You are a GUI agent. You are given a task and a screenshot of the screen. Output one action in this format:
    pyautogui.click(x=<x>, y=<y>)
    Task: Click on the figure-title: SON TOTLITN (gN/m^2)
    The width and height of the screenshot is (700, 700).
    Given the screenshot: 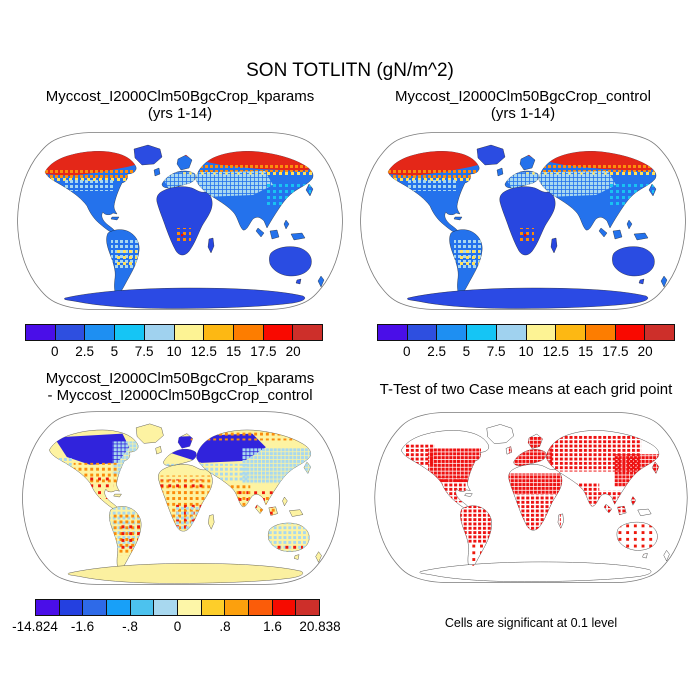 What is the action you would take?
    pyautogui.click(x=350, y=70)
    